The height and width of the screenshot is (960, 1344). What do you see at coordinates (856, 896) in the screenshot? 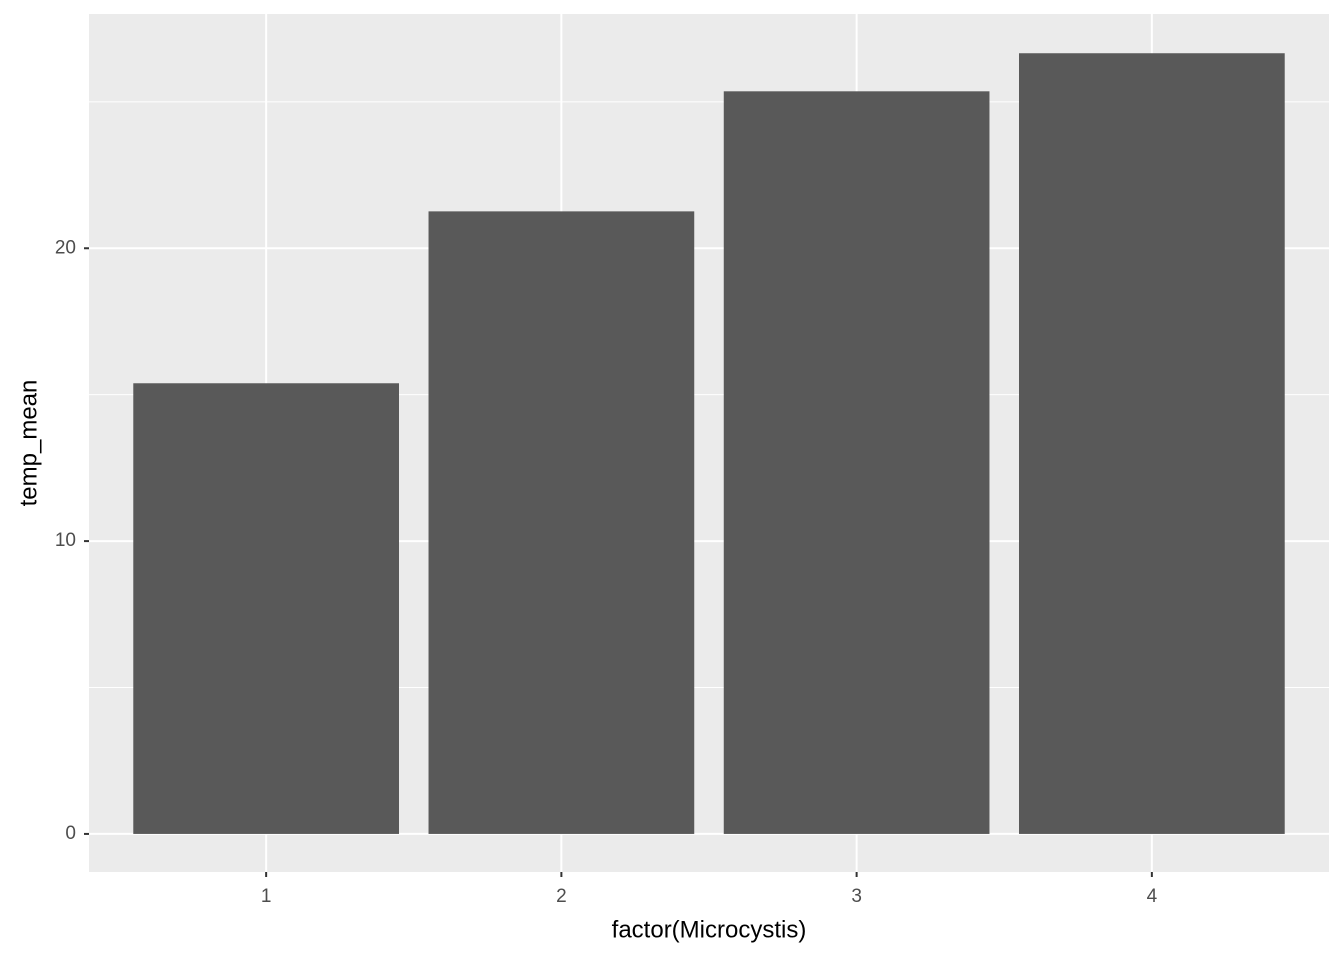
I see `x-tick-label: 3` at bounding box center [856, 896].